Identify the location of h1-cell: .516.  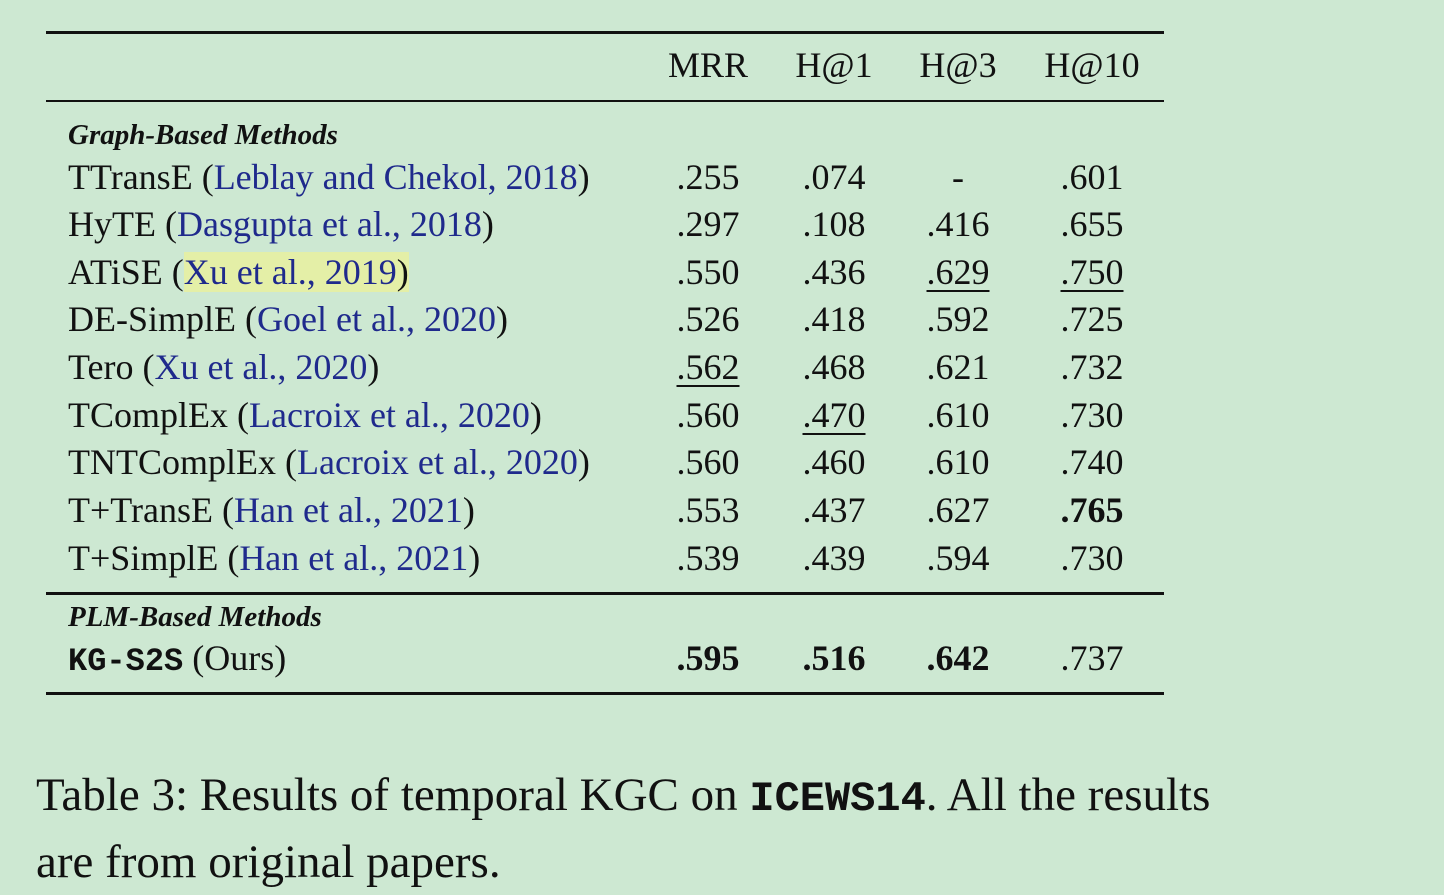
(834, 658).